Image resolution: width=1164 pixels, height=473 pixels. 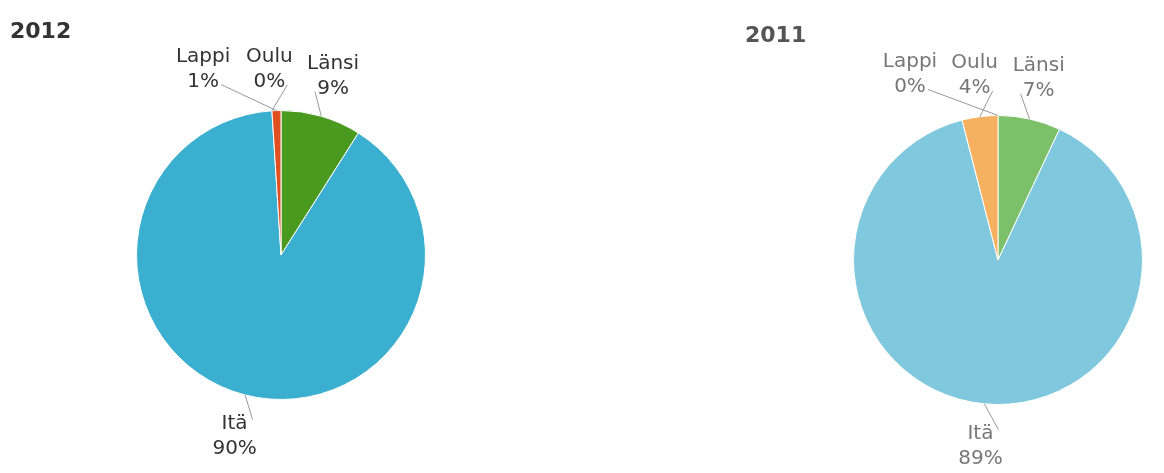 What do you see at coordinates (333, 87) in the screenshot?
I see `data-label: 9%` at bounding box center [333, 87].